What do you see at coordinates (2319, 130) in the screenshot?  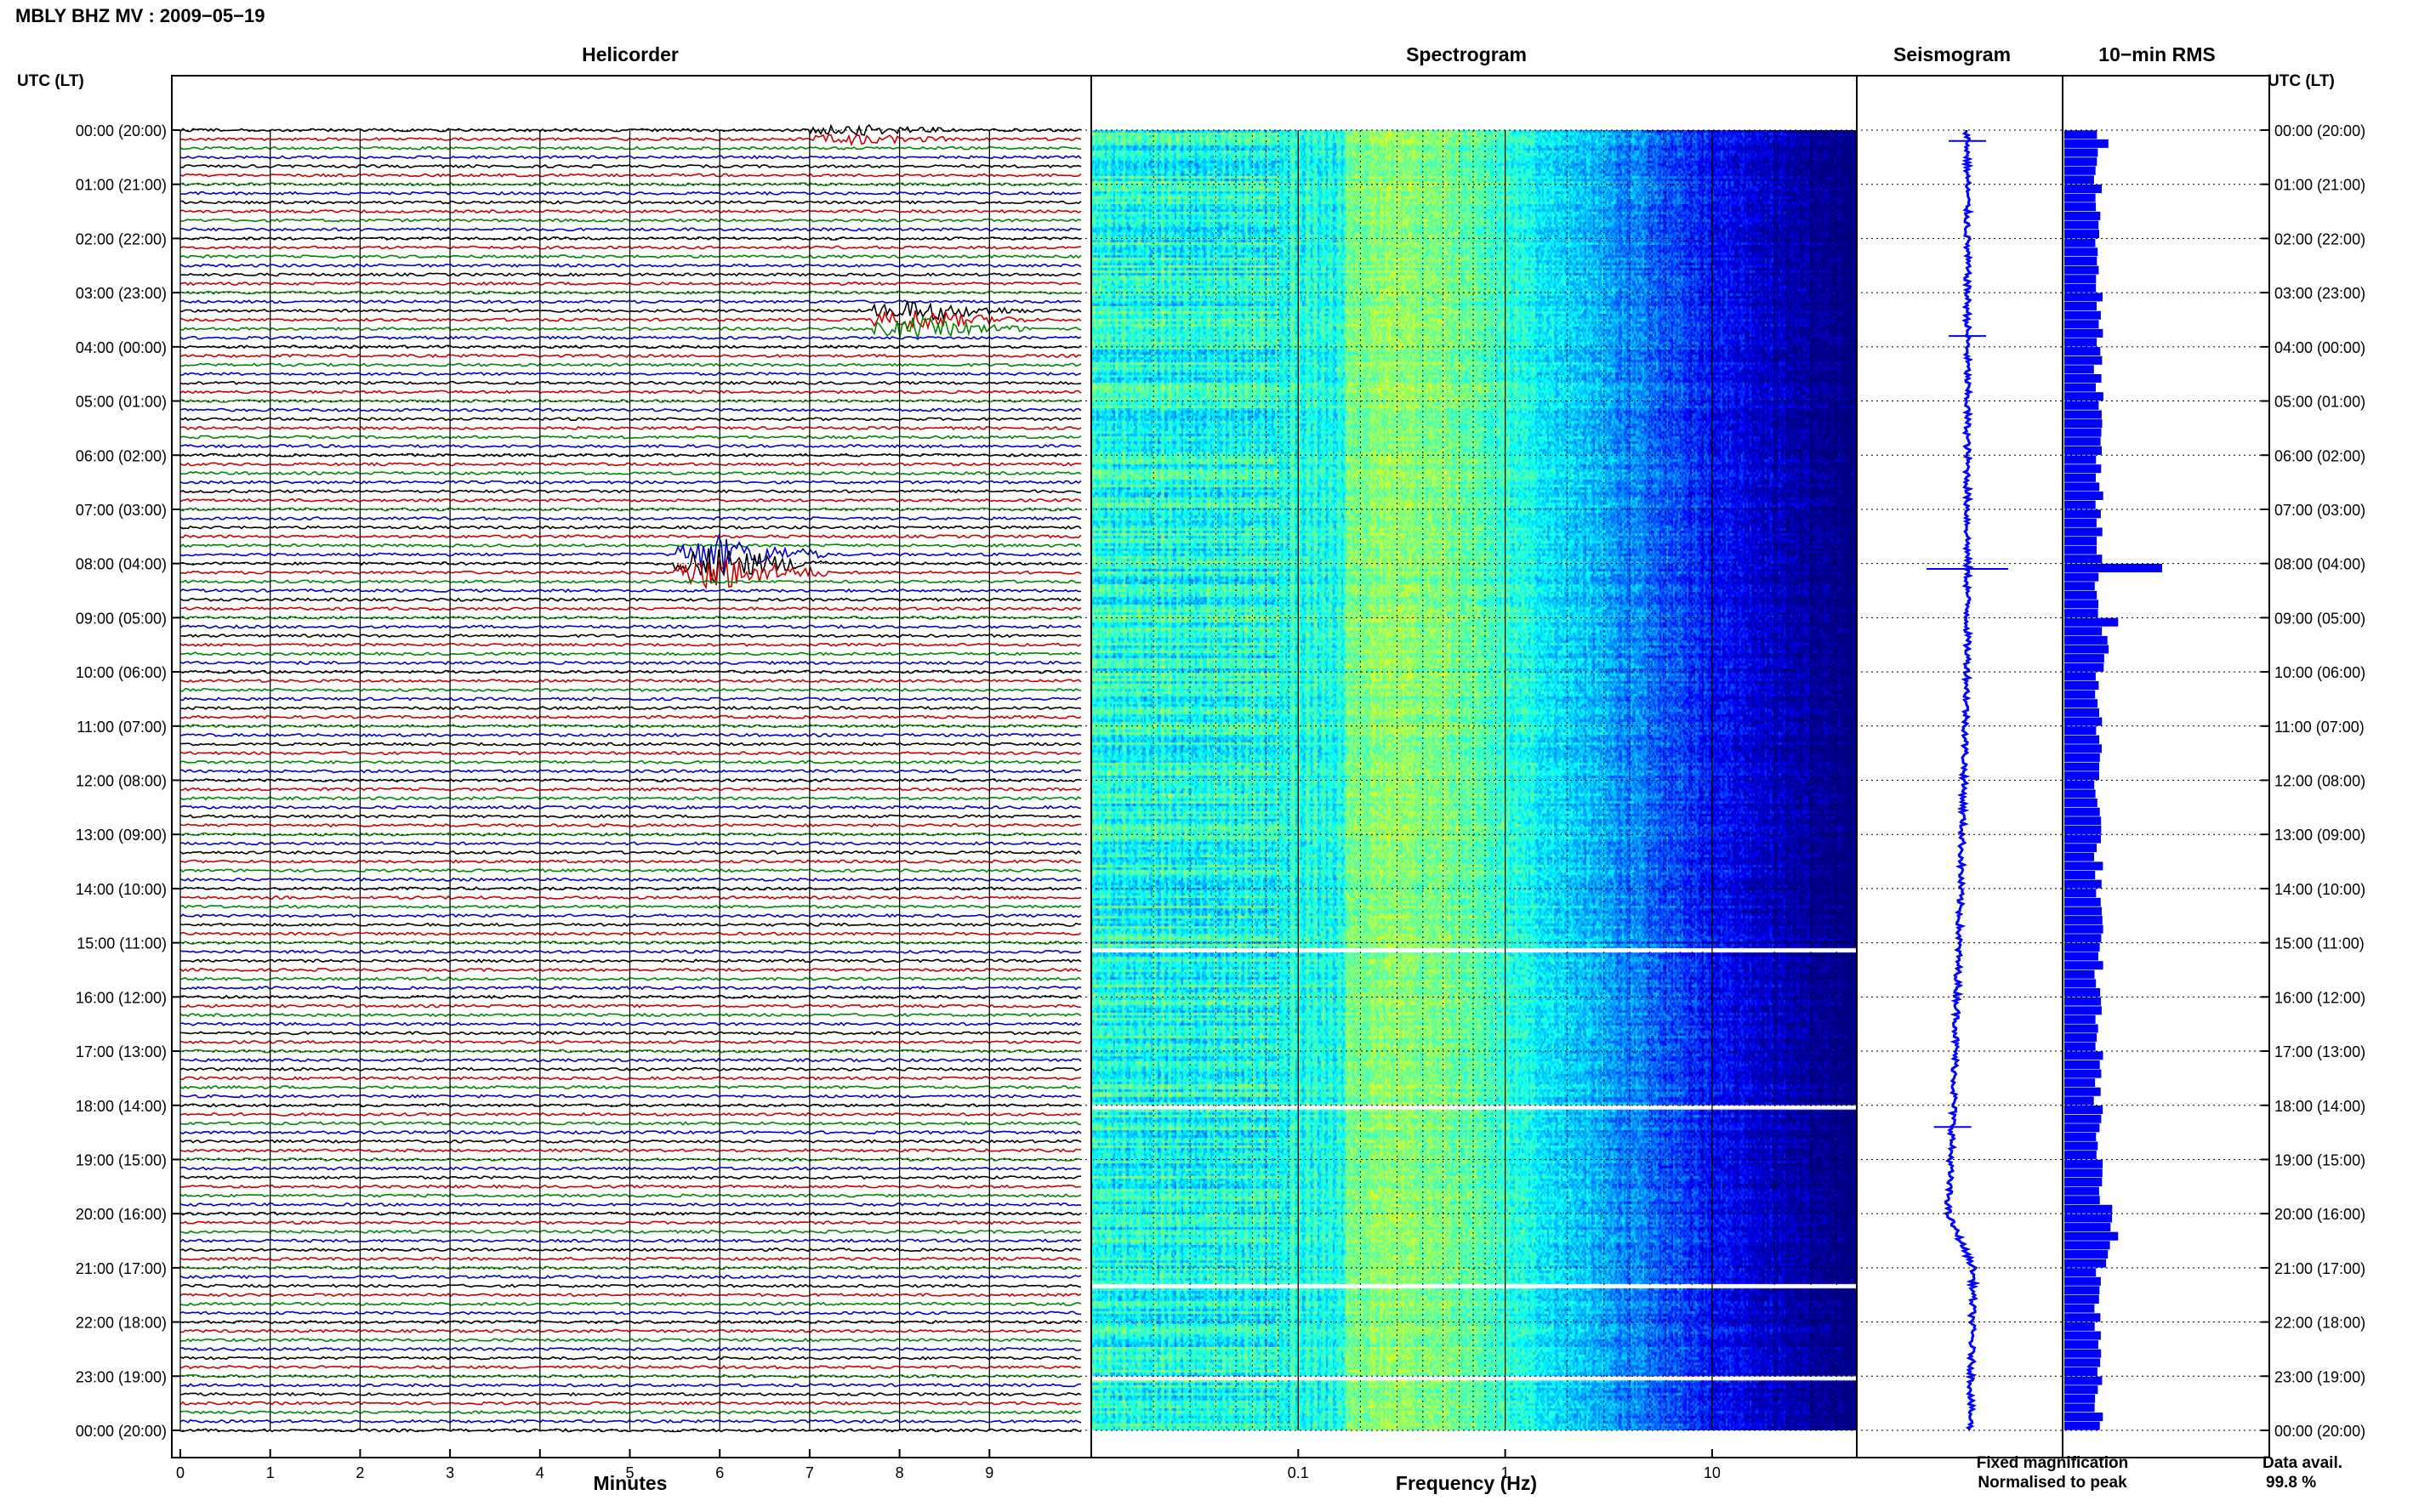 I see `time-tick-label-right: 00:00 (20:00)` at bounding box center [2319, 130].